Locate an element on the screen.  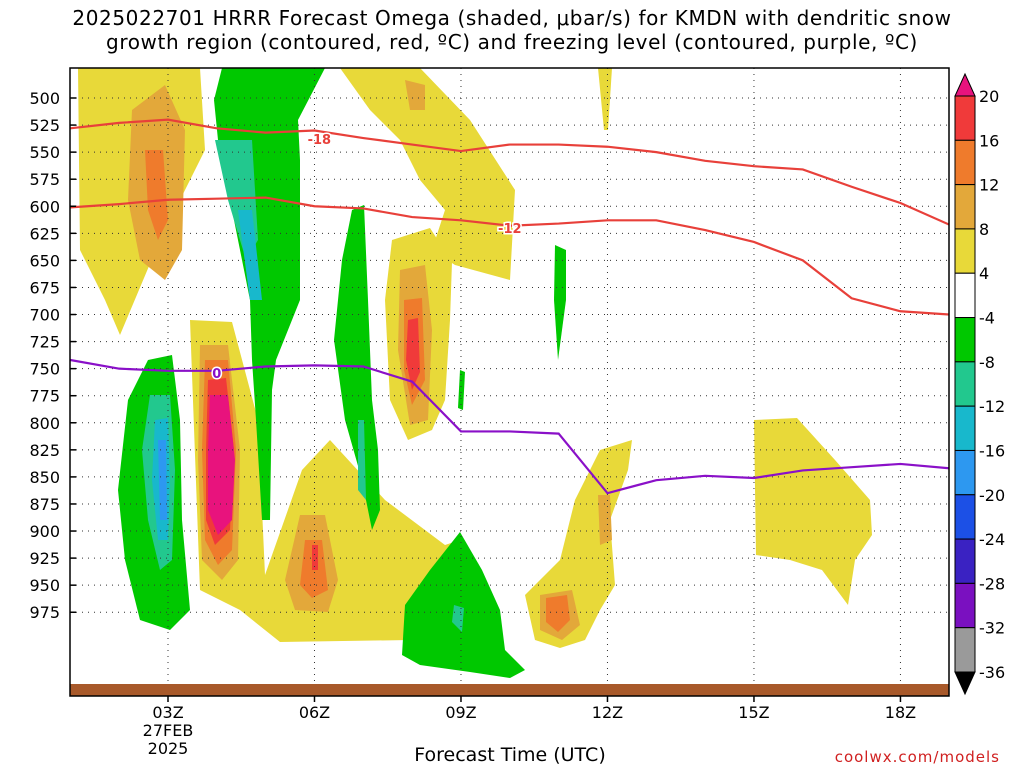
x-tick-label: 15Z is located at coordinates (753, 712).